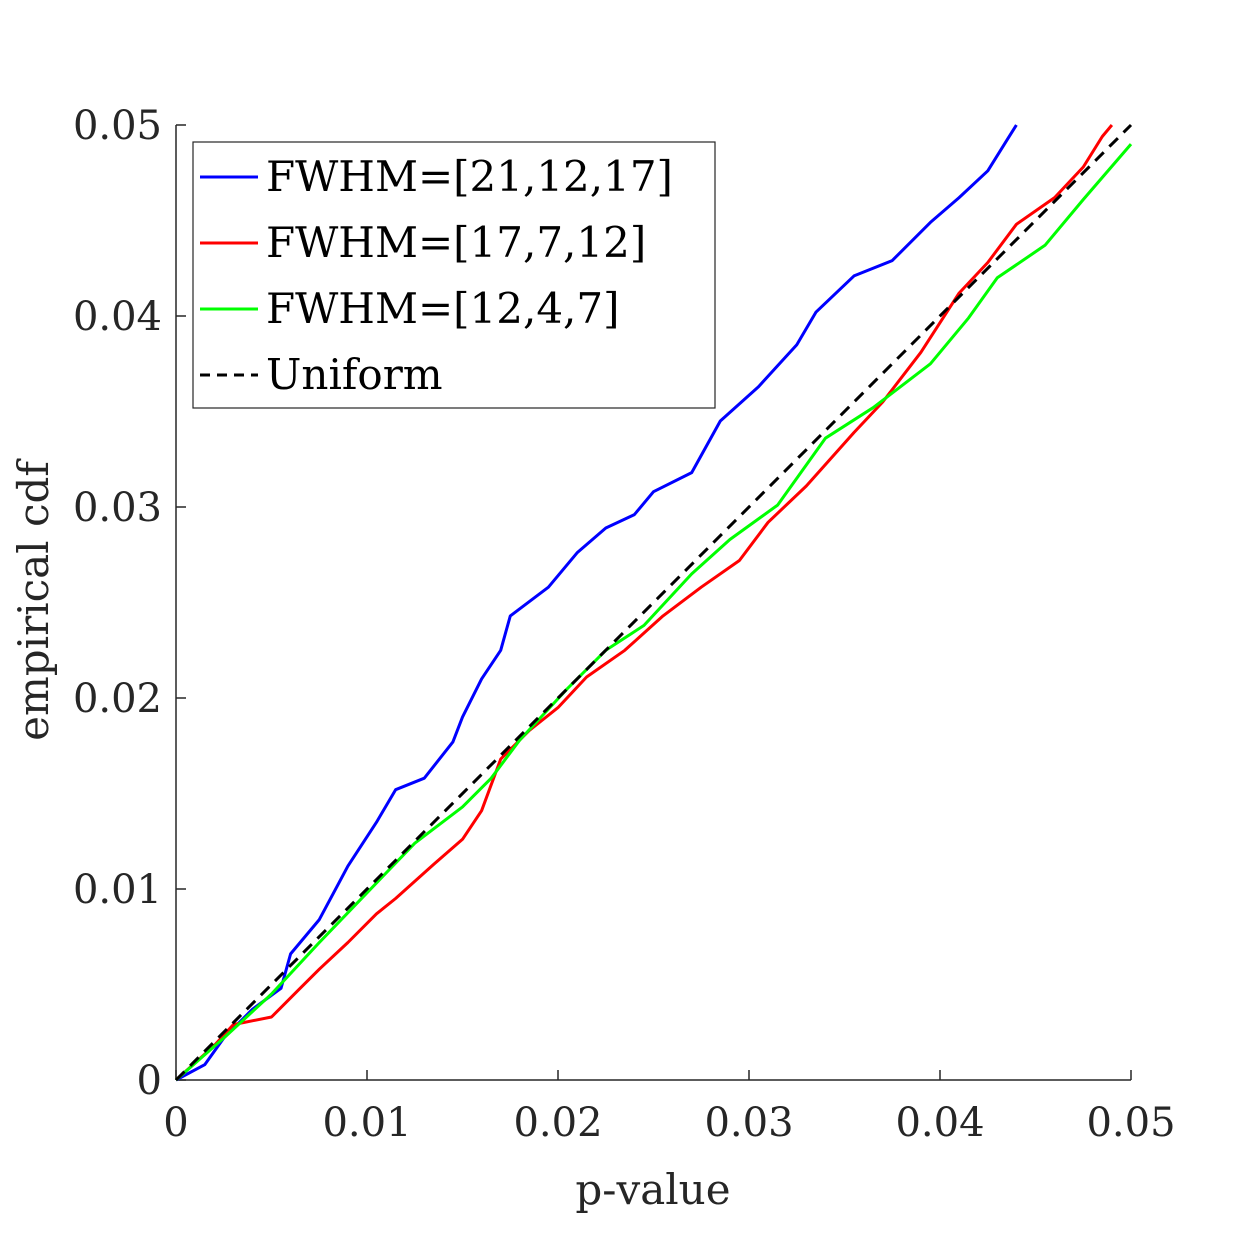 Image resolution: width=1250 pixels, height=1250 pixels. I want to click on x-tick-label: 0.03, so click(748, 1123).